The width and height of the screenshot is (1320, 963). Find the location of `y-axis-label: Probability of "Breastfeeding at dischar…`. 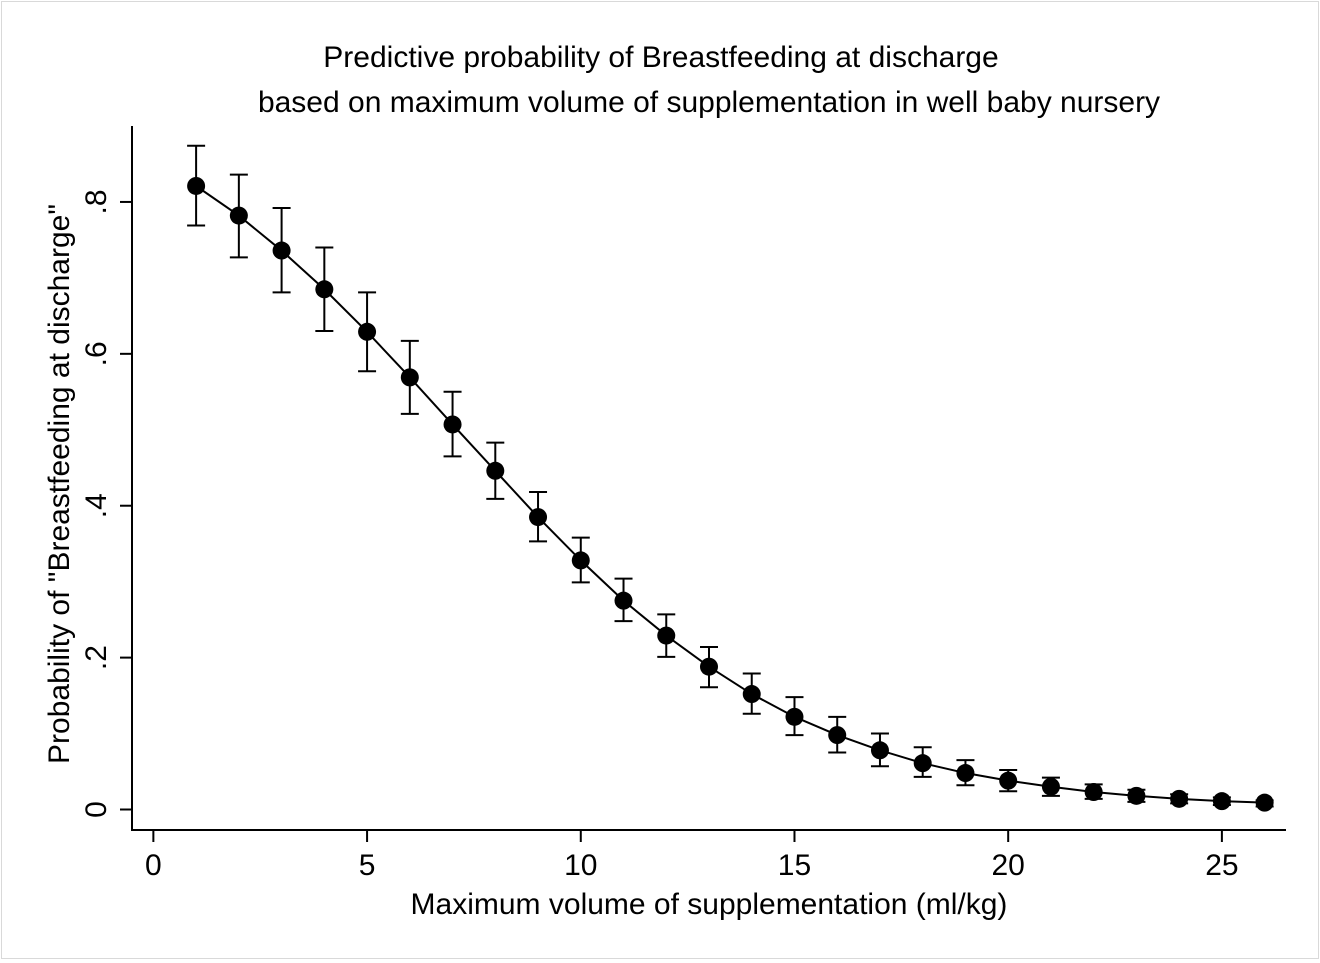

y-axis-label: Probability of "Breastfeeding at dischar… is located at coordinates (59, 484).